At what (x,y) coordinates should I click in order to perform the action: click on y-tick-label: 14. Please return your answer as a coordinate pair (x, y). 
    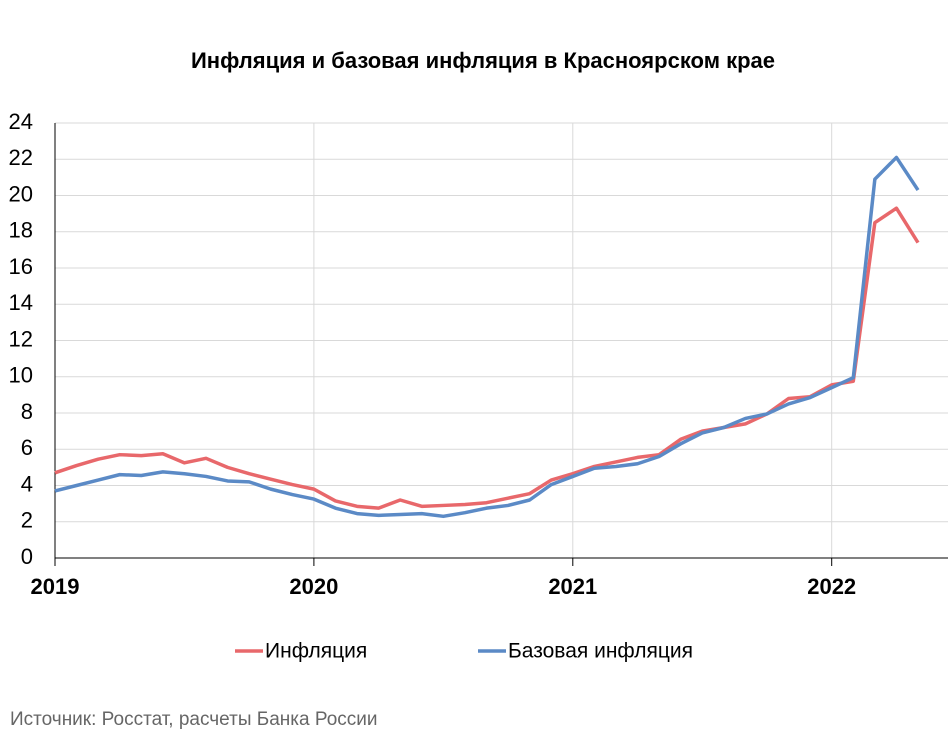
    Looking at the image, I should click on (21, 302).